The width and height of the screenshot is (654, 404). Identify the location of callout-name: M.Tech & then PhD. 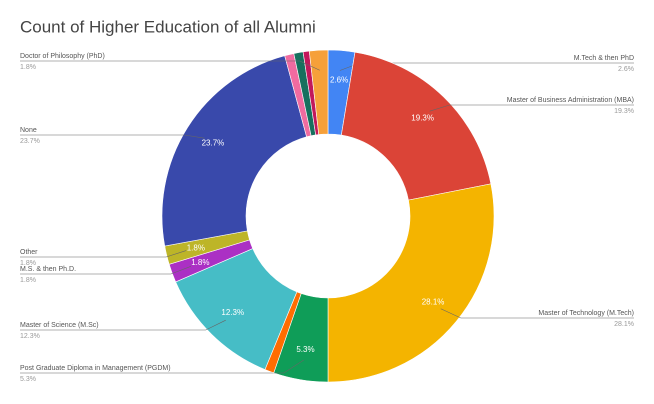
(604, 58).